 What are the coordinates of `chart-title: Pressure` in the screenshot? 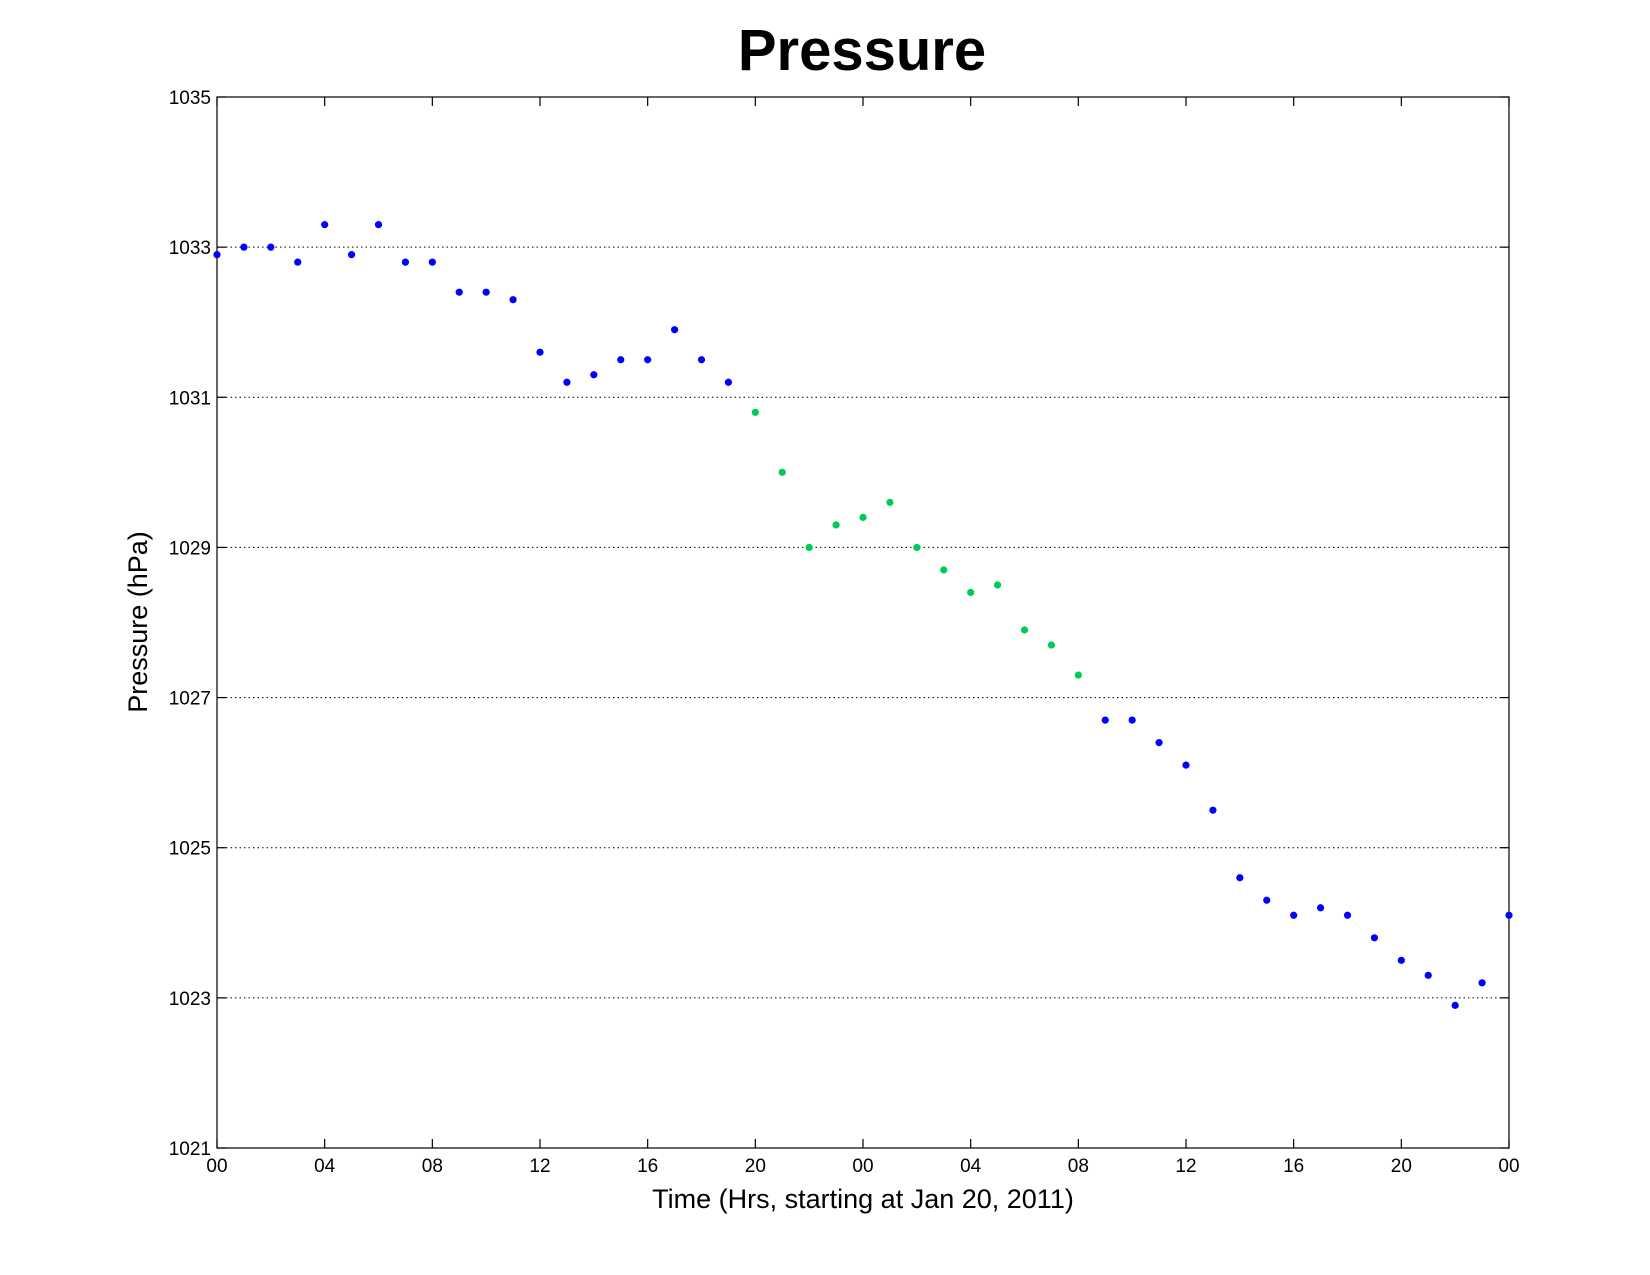 It's located at (862, 50).